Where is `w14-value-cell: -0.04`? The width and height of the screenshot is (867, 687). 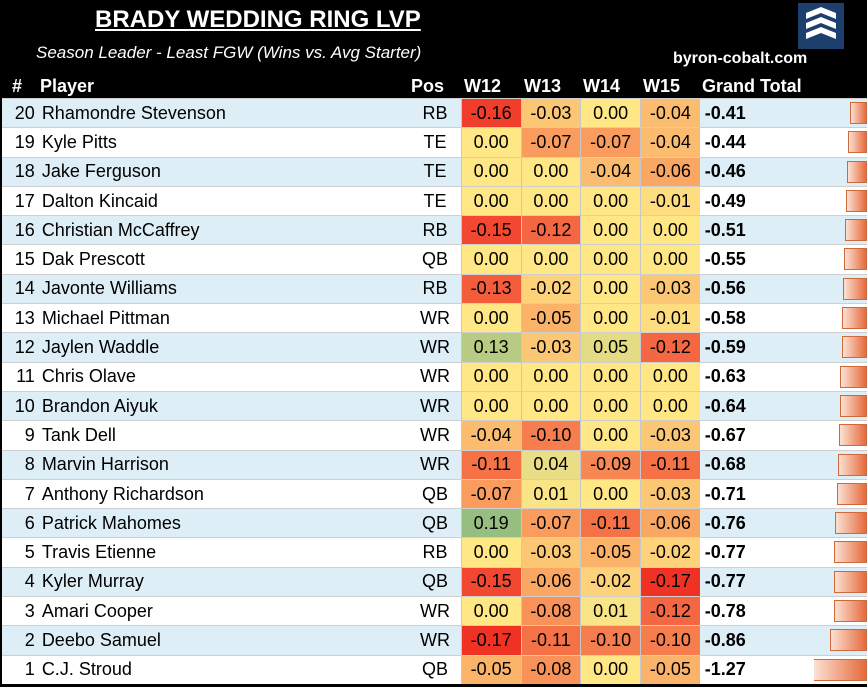
w14-value-cell: -0.04 is located at coordinates (610, 171).